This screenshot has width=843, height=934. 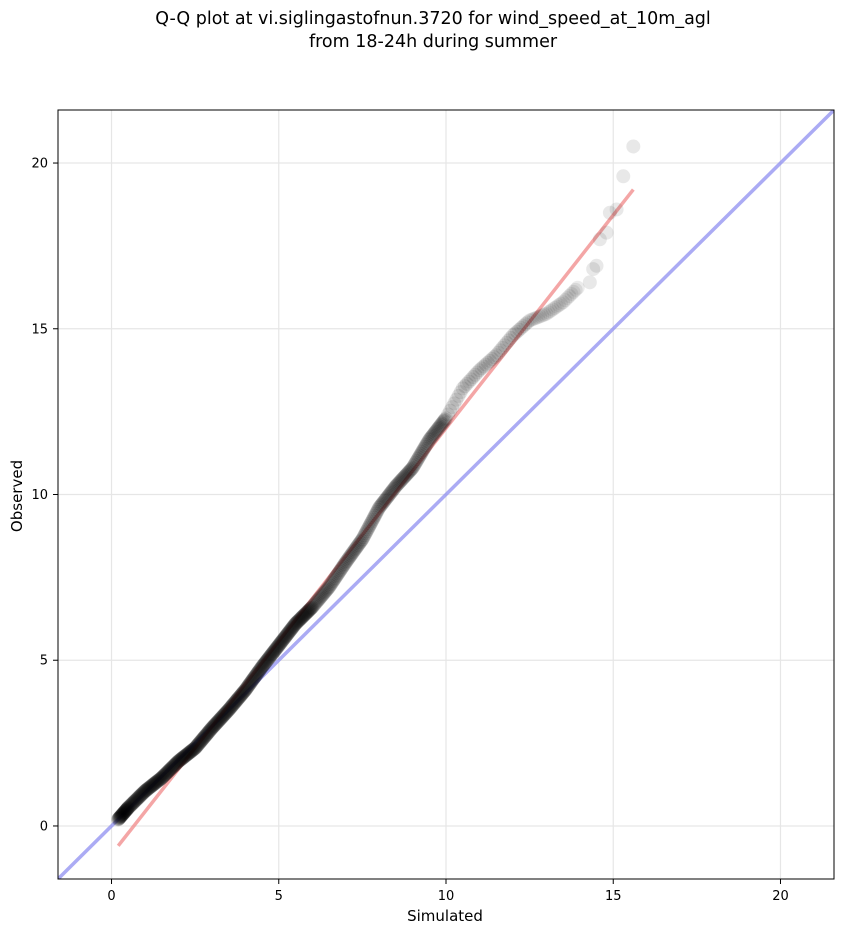 What do you see at coordinates (279, 896) in the screenshot?
I see `x-tick-label-1: 5` at bounding box center [279, 896].